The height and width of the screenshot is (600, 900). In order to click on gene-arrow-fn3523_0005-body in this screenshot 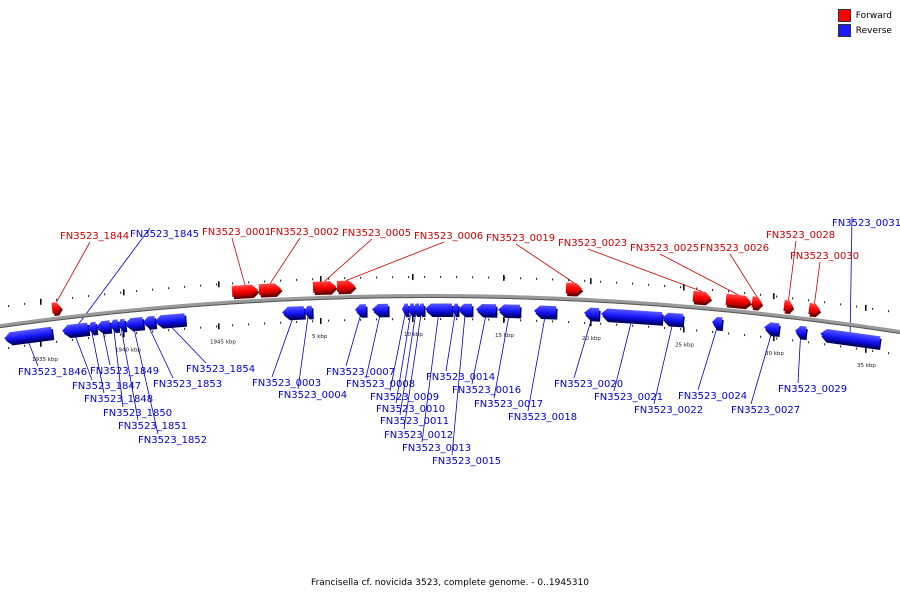, I will do `click(324, 287)`.